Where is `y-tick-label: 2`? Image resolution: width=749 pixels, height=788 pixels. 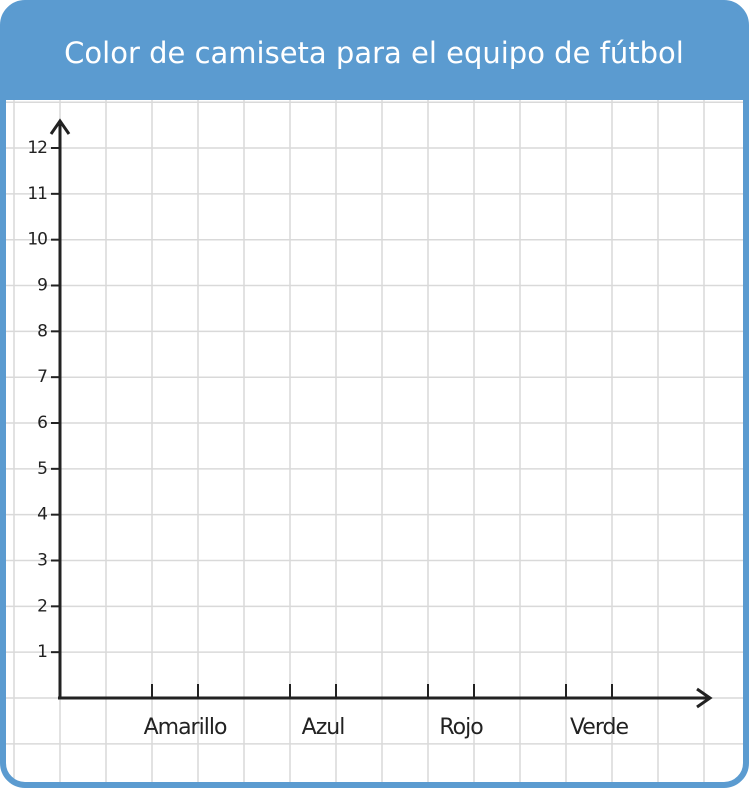 y-tick-label: 2 is located at coordinates (42, 606).